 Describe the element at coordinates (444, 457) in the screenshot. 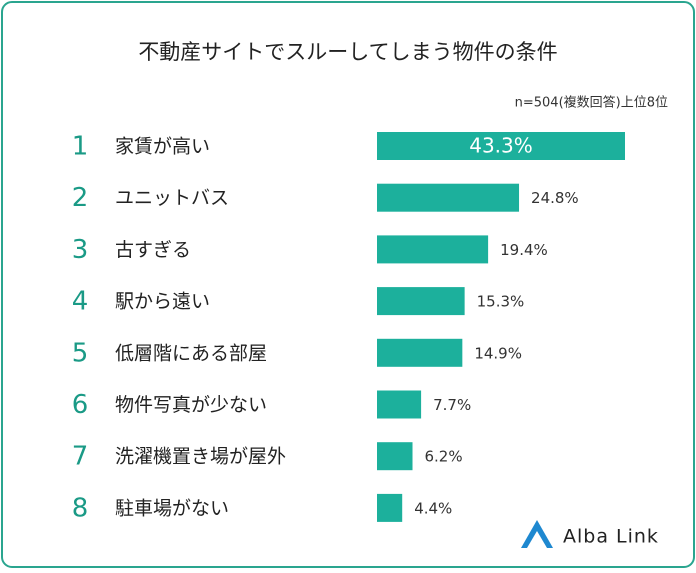

I see `value-label: 6.2%` at that location.